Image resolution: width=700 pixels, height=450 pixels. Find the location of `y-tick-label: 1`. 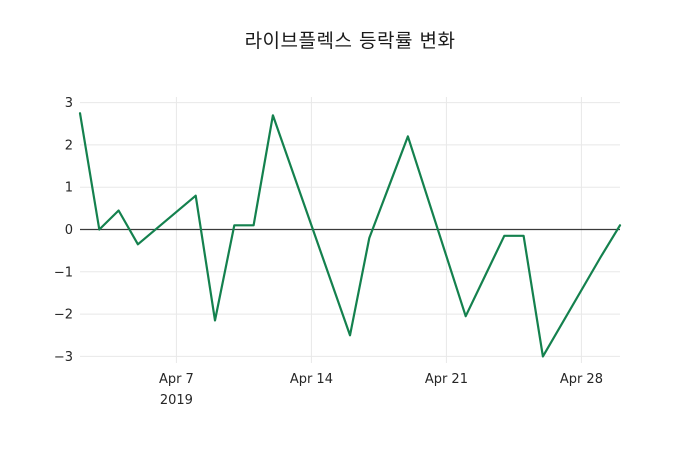

y-tick-label: 1 is located at coordinates (69, 188).